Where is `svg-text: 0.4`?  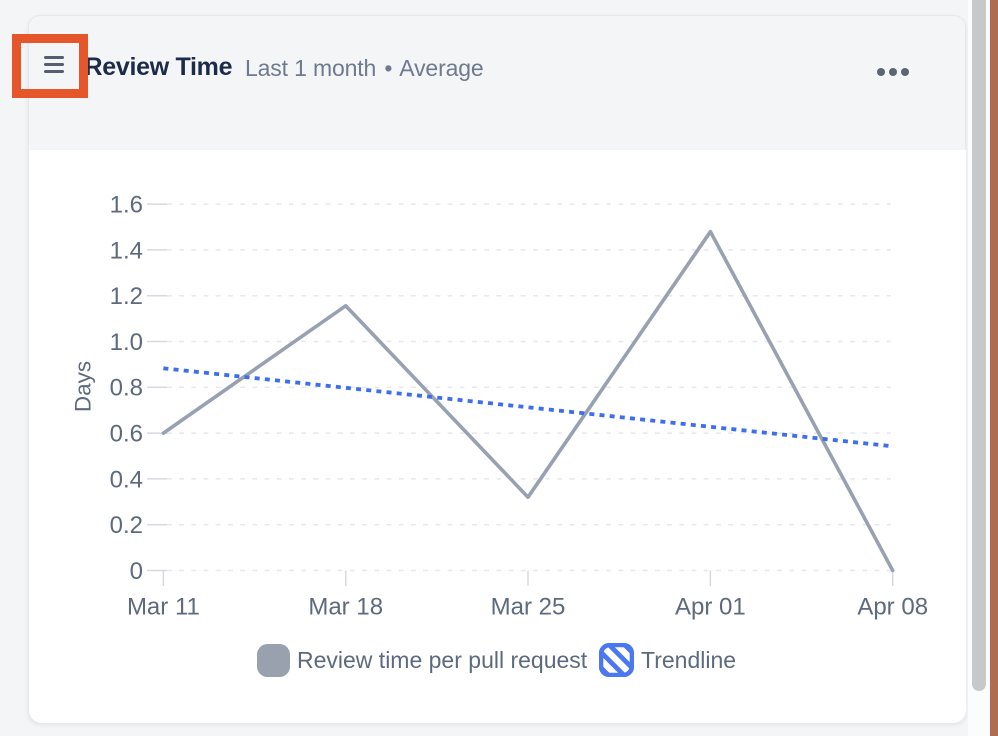
svg-text: 0.4 is located at coordinates (126, 479).